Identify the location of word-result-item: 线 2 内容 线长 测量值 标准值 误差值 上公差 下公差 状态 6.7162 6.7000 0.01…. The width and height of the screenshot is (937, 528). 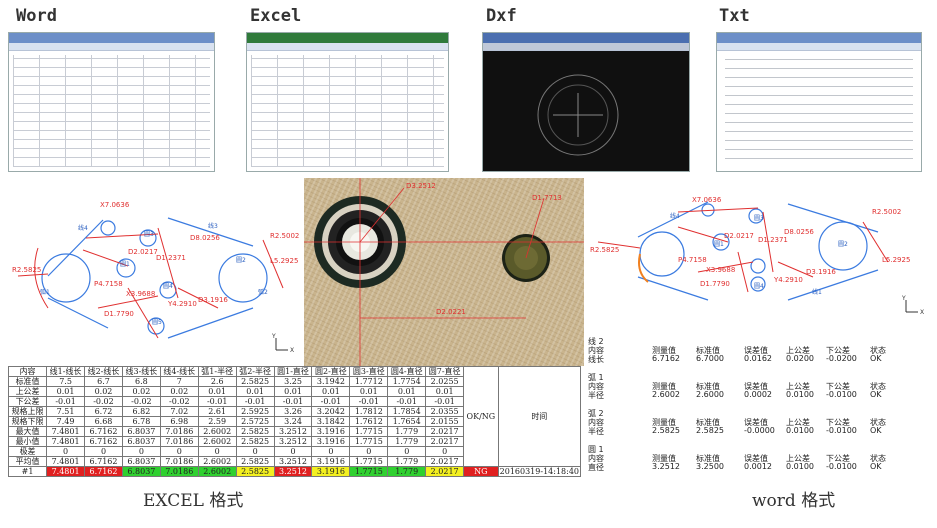
(758, 353).